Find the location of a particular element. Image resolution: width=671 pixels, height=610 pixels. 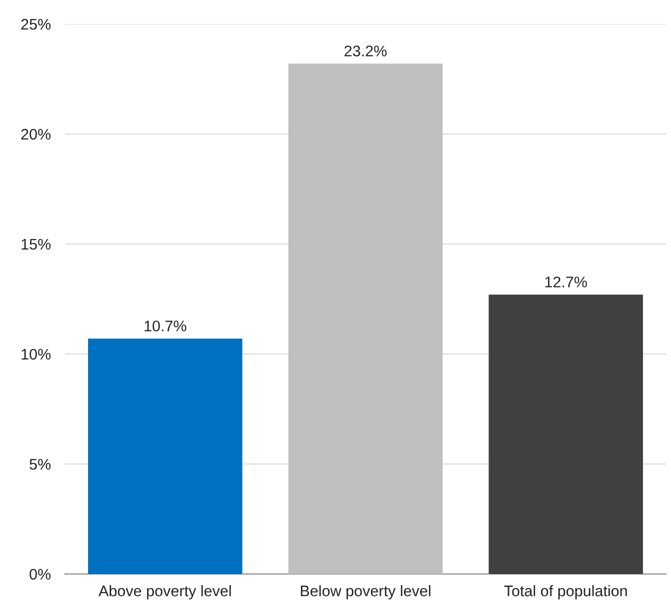

data-label: 23.2% is located at coordinates (365, 51).